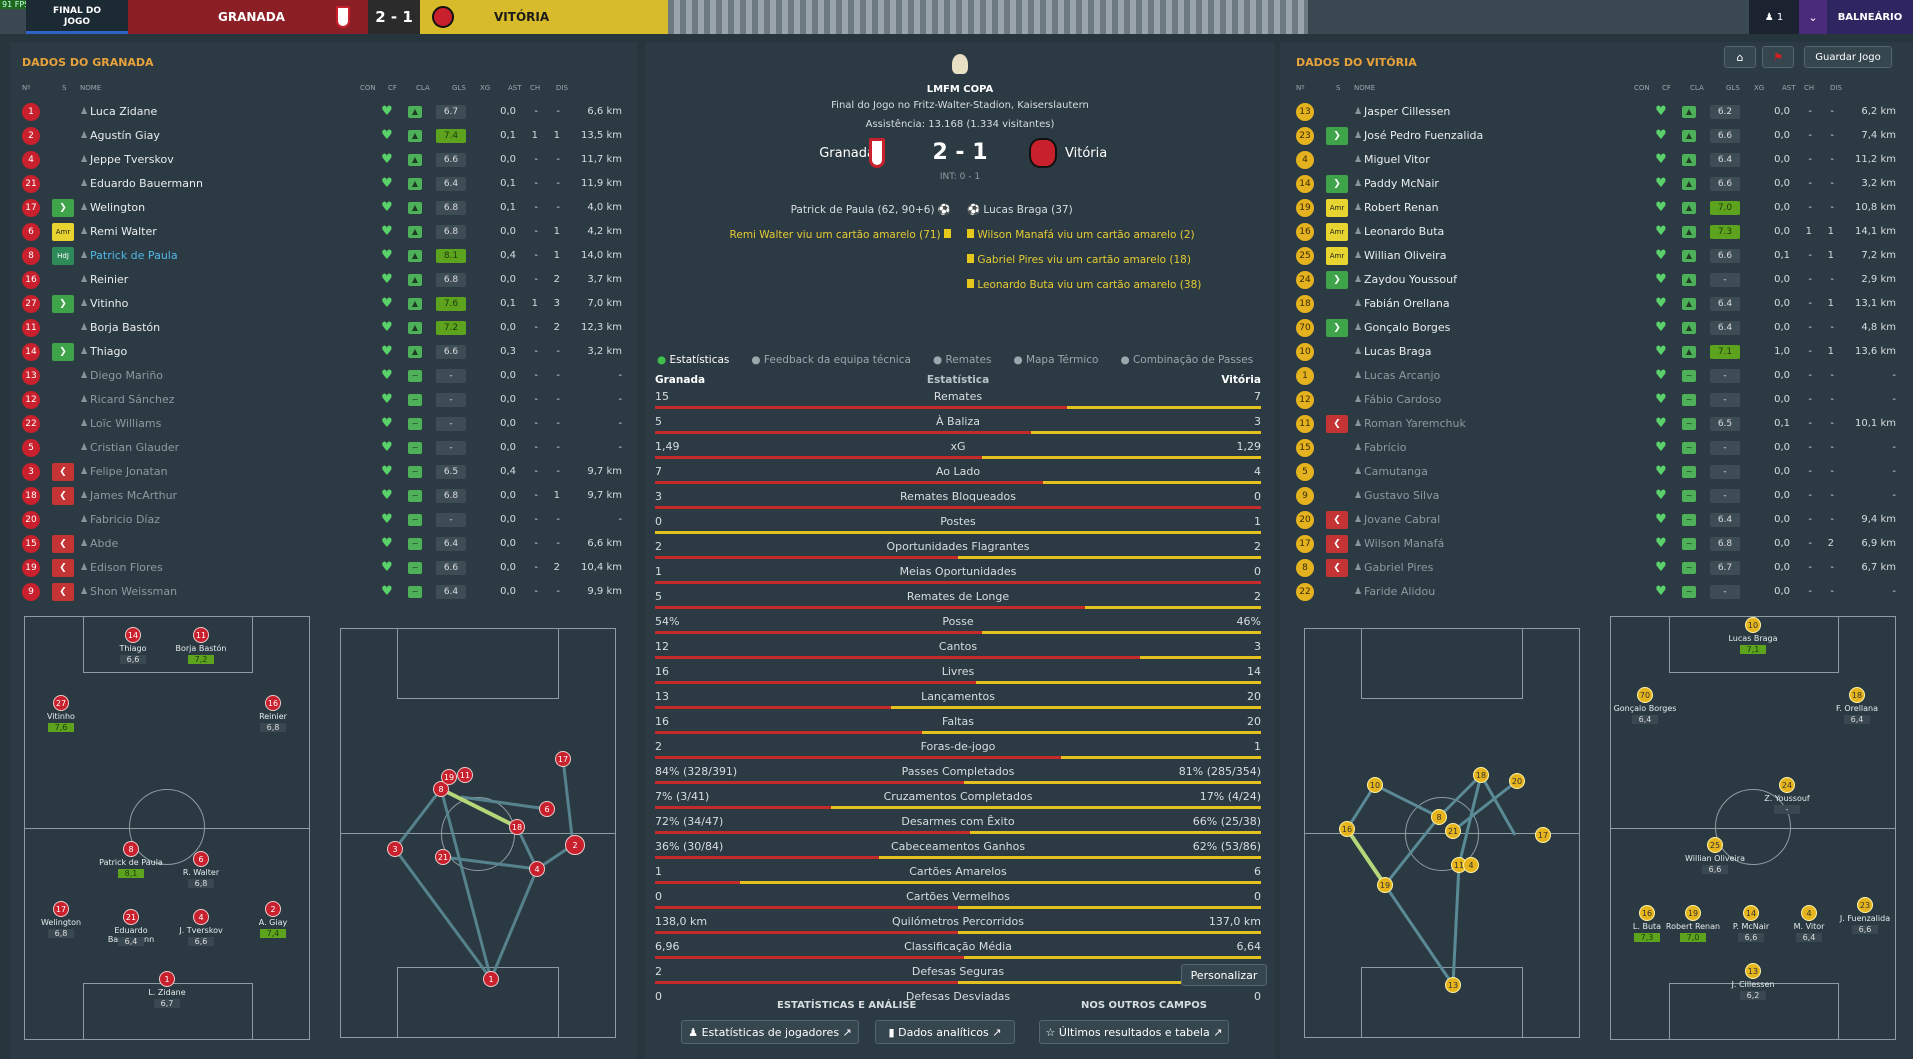 The height and width of the screenshot is (1059, 1913). What do you see at coordinates (322, 471) in the screenshot?
I see `player-row: 3 ❮ ♟ Felipe Jonatan ♥ − 6.5 0,4 - - 9,7 km` at bounding box center [322, 471].